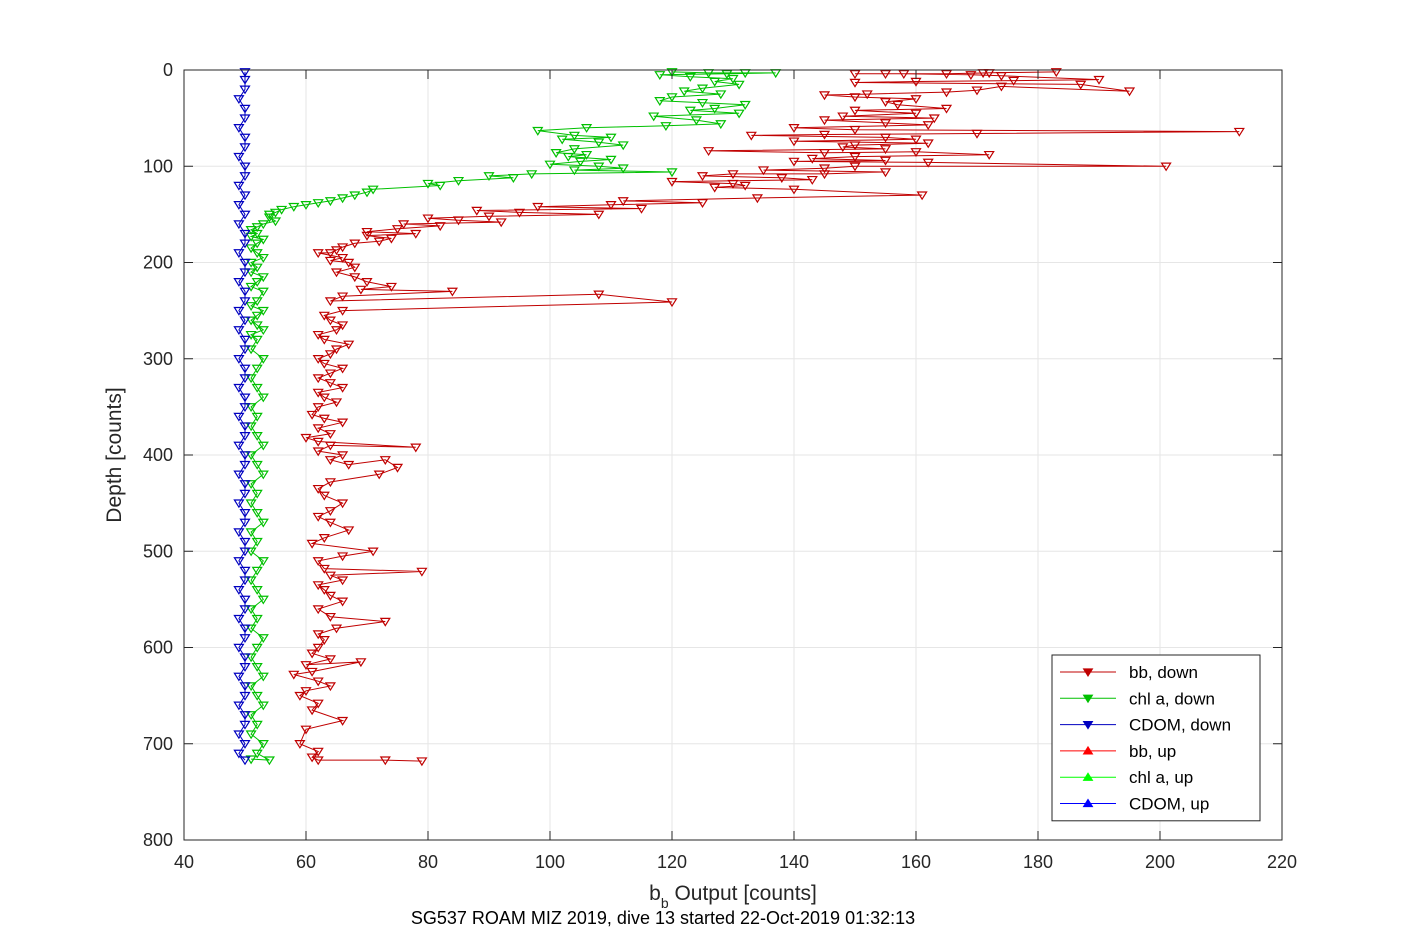 This screenshot has height=945, width=1417. I want to click on series-cdom-down, so click(242, 417).